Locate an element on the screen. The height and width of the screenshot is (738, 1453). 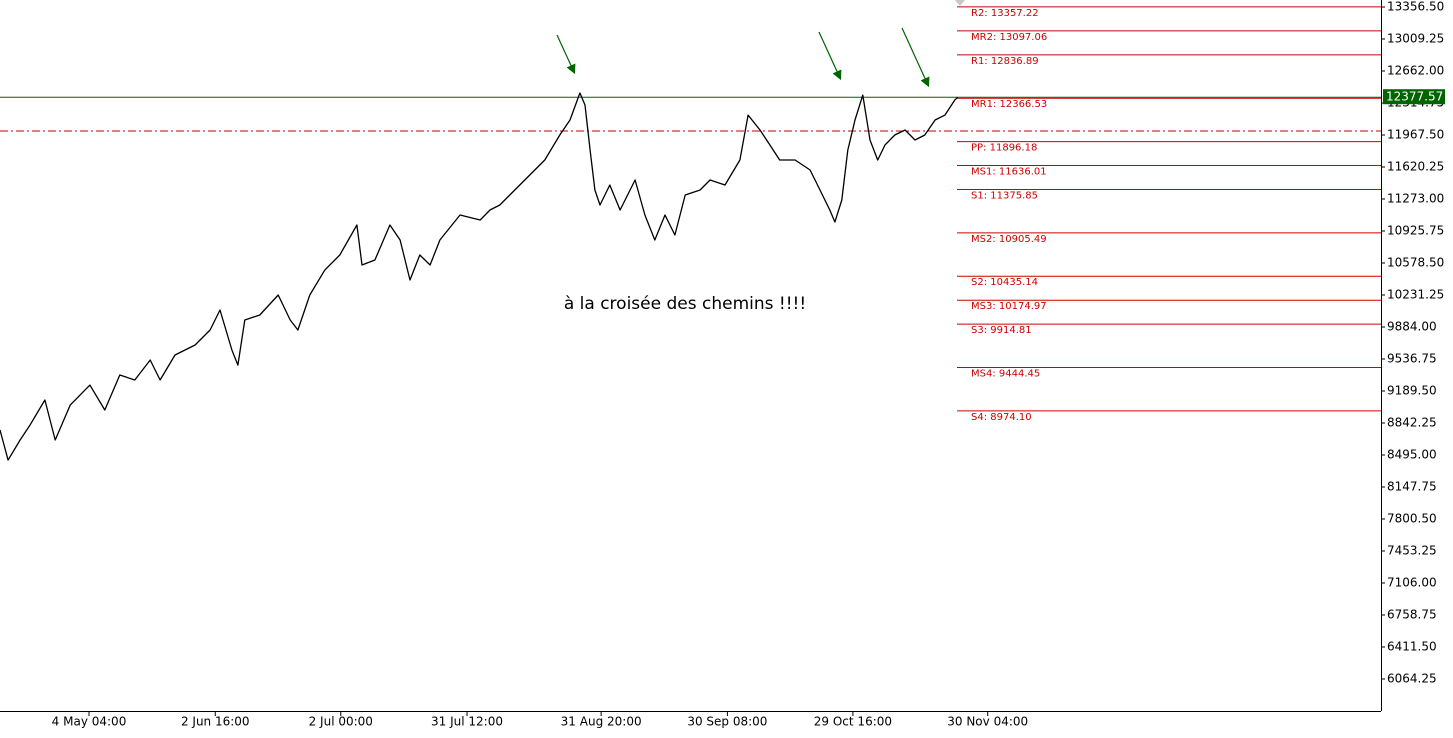
x-tick-label: 31 Aug 20:00 is located at coordinates (601, 722).